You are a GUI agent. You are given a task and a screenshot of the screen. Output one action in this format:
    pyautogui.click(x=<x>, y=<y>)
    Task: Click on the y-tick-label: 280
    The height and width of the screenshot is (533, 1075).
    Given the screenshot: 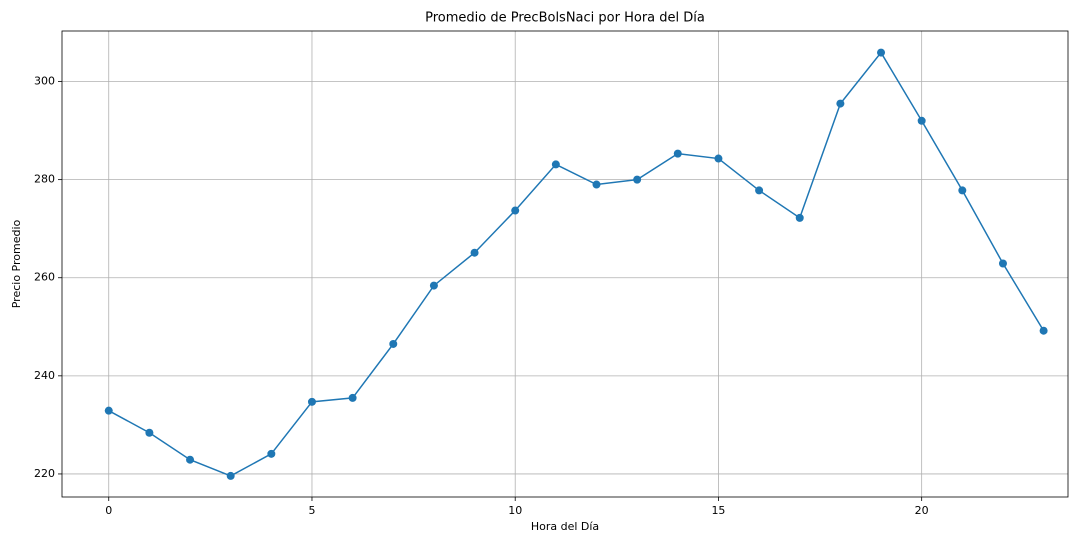 What is the action you would take?
    pyautogui.click(x=44, y=179)
    